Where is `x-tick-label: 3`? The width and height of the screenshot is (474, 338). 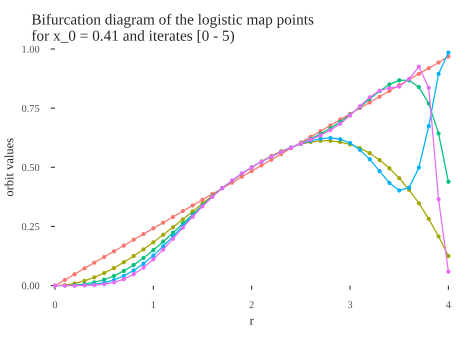 x-tick-label: 3 is located at coordinates (350, 304).